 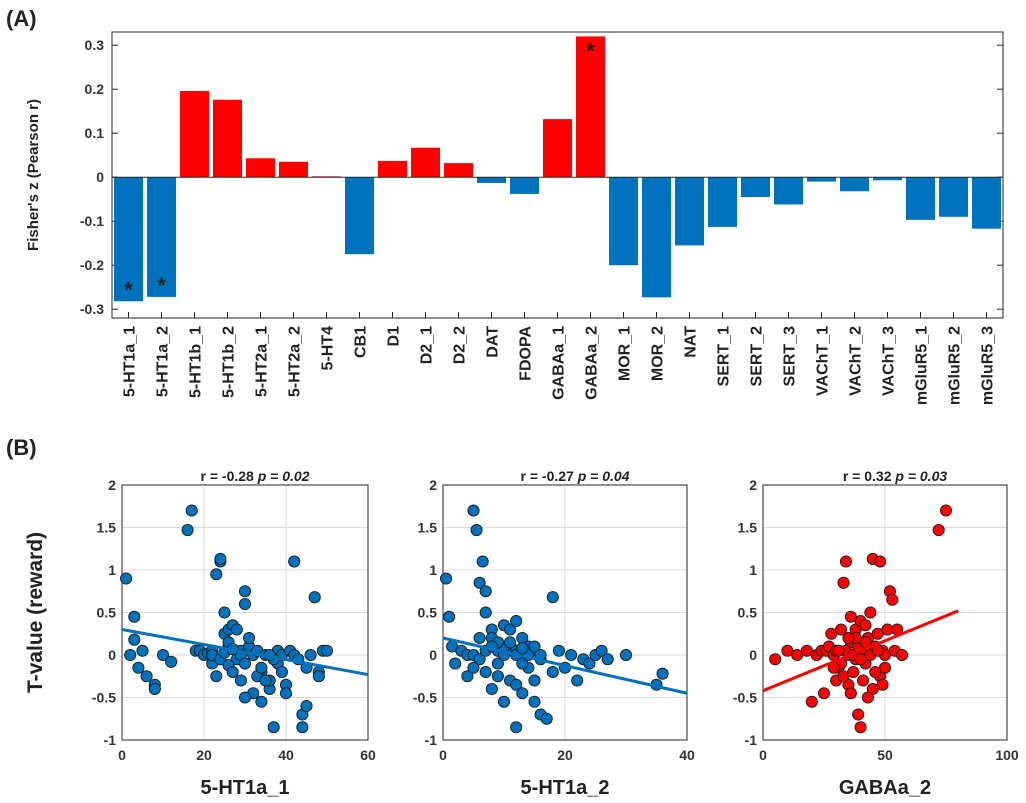 What do you see at coordinates (1007, 755) in the screenshot?
I see `x-tick-label: 100` at bounding box center [1007, 755].